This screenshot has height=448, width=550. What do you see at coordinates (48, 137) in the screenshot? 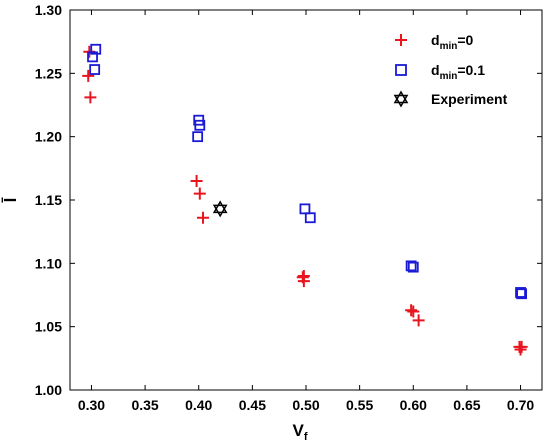
I see `y-tick-label: 1.20` at bounding box center [48, 137].